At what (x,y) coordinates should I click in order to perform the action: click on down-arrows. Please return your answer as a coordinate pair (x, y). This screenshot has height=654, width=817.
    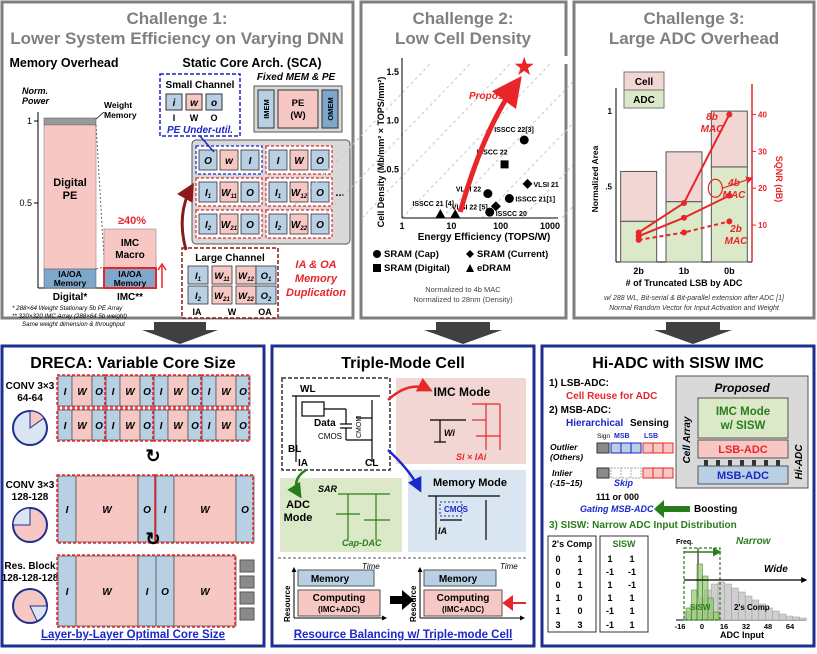
    Looking at the image, I should click on (437, 333).